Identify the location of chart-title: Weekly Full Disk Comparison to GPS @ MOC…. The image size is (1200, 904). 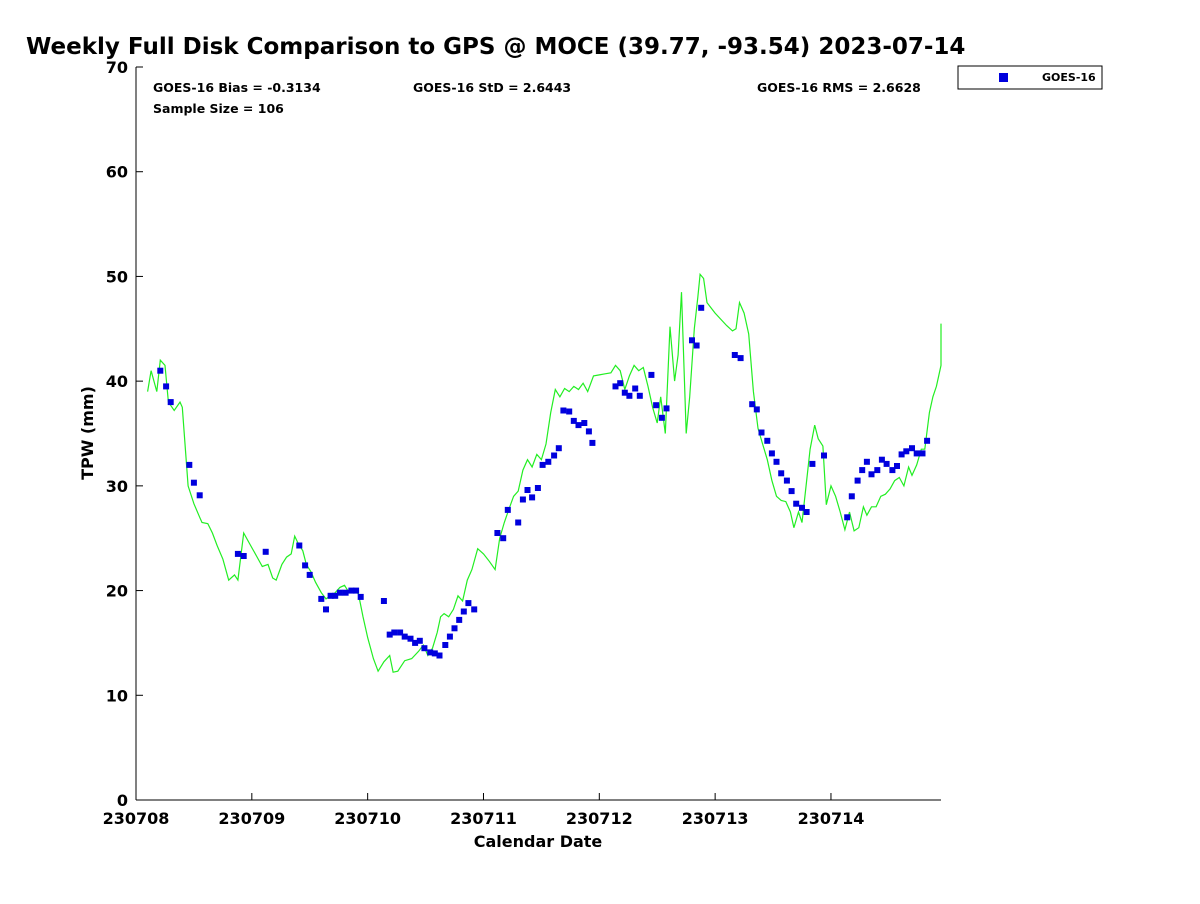
(495, 47).